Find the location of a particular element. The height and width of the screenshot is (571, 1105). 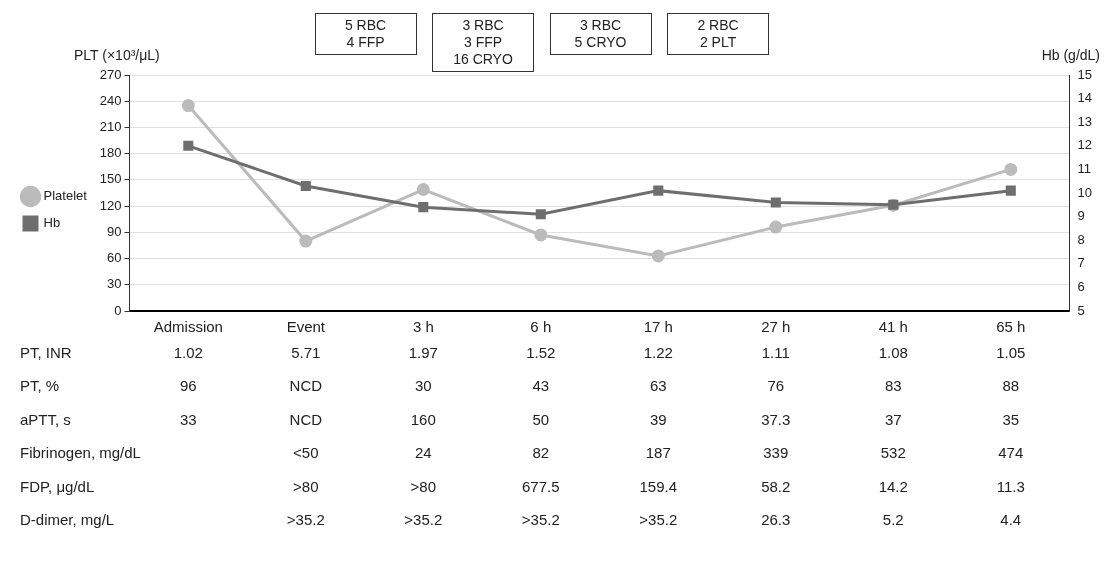

text: 88 is located at coordinates (1011, 385).